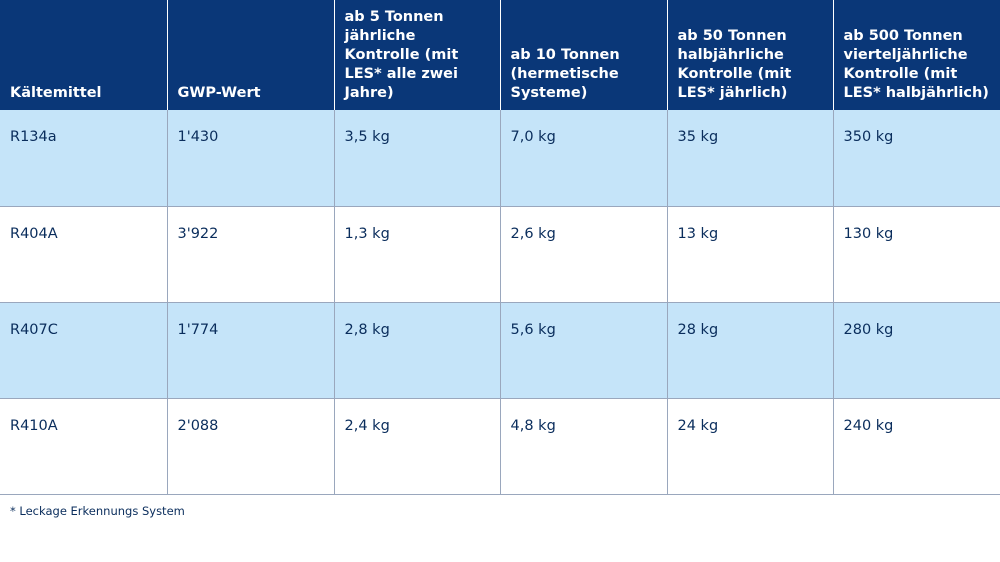 This screenshot has width=1000, height=562. Describe the element at coordinates (916, 158) in the screenshot. I see `table-cell: 350 kg` at that location.